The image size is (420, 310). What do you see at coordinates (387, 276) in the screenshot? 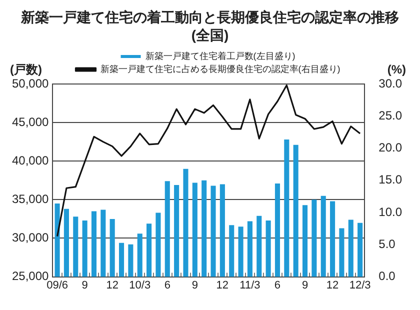
I see `y2-tick-label: 0.0` at bounding box center [387, 276].